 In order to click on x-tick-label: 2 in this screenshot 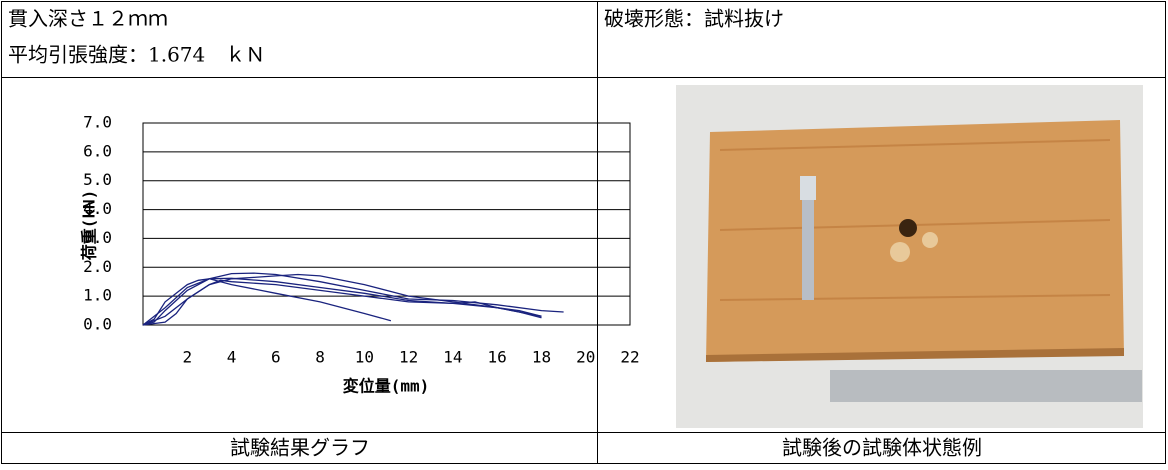, I will do `click(187, 357)`.